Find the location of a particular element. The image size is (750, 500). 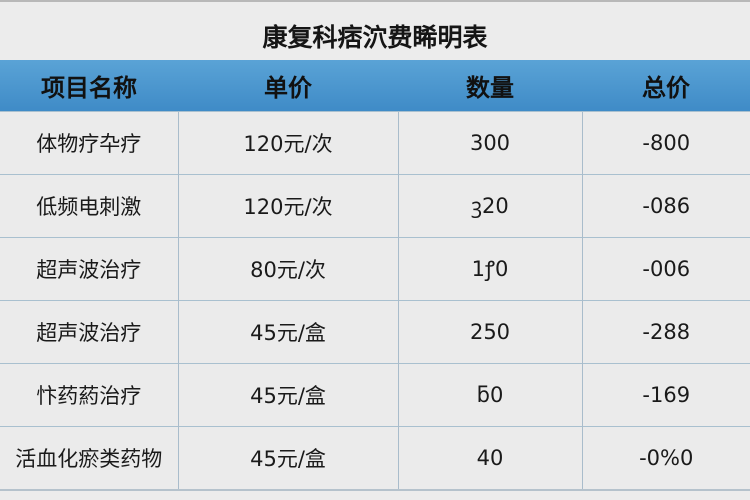

table-row: 低频电刺激 120元/次 ꝫ20 -086 is located at coordinates (375, 206).